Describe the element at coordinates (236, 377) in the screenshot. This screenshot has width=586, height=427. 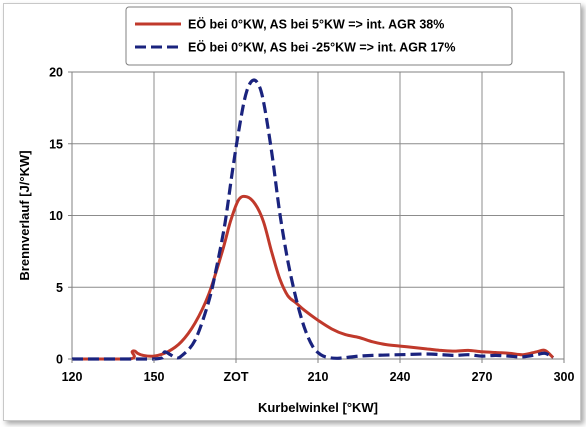
I see `x-tick-label: ZOT` at that location.